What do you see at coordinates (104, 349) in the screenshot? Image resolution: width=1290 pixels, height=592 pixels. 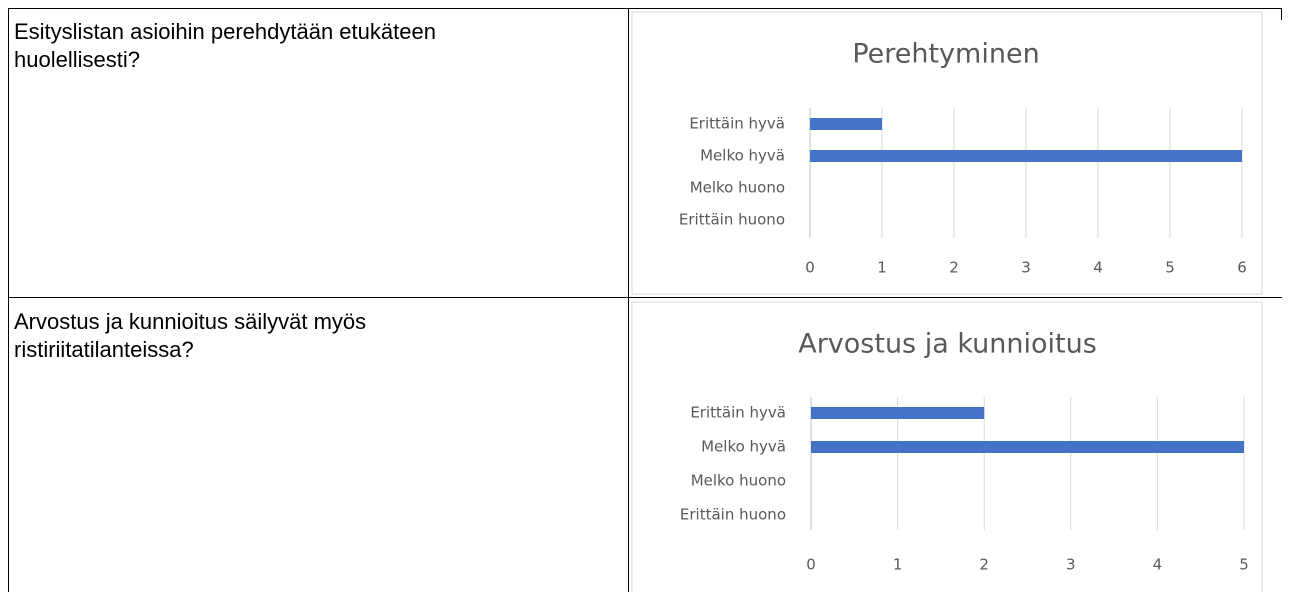 I see `question: ristiriitatilanteissa?` at bounding box center [104, 349].